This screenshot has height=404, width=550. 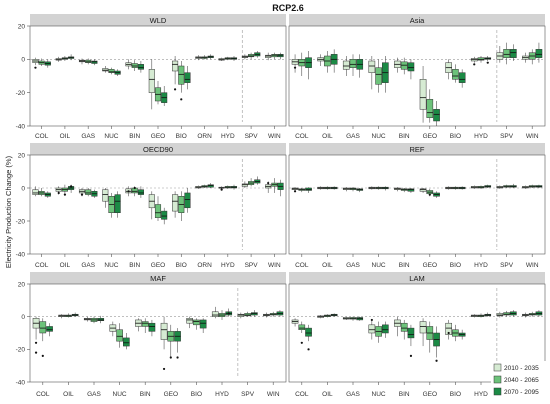 I want to click on chart-title: RCP2.6, so click(x=288, y=8).